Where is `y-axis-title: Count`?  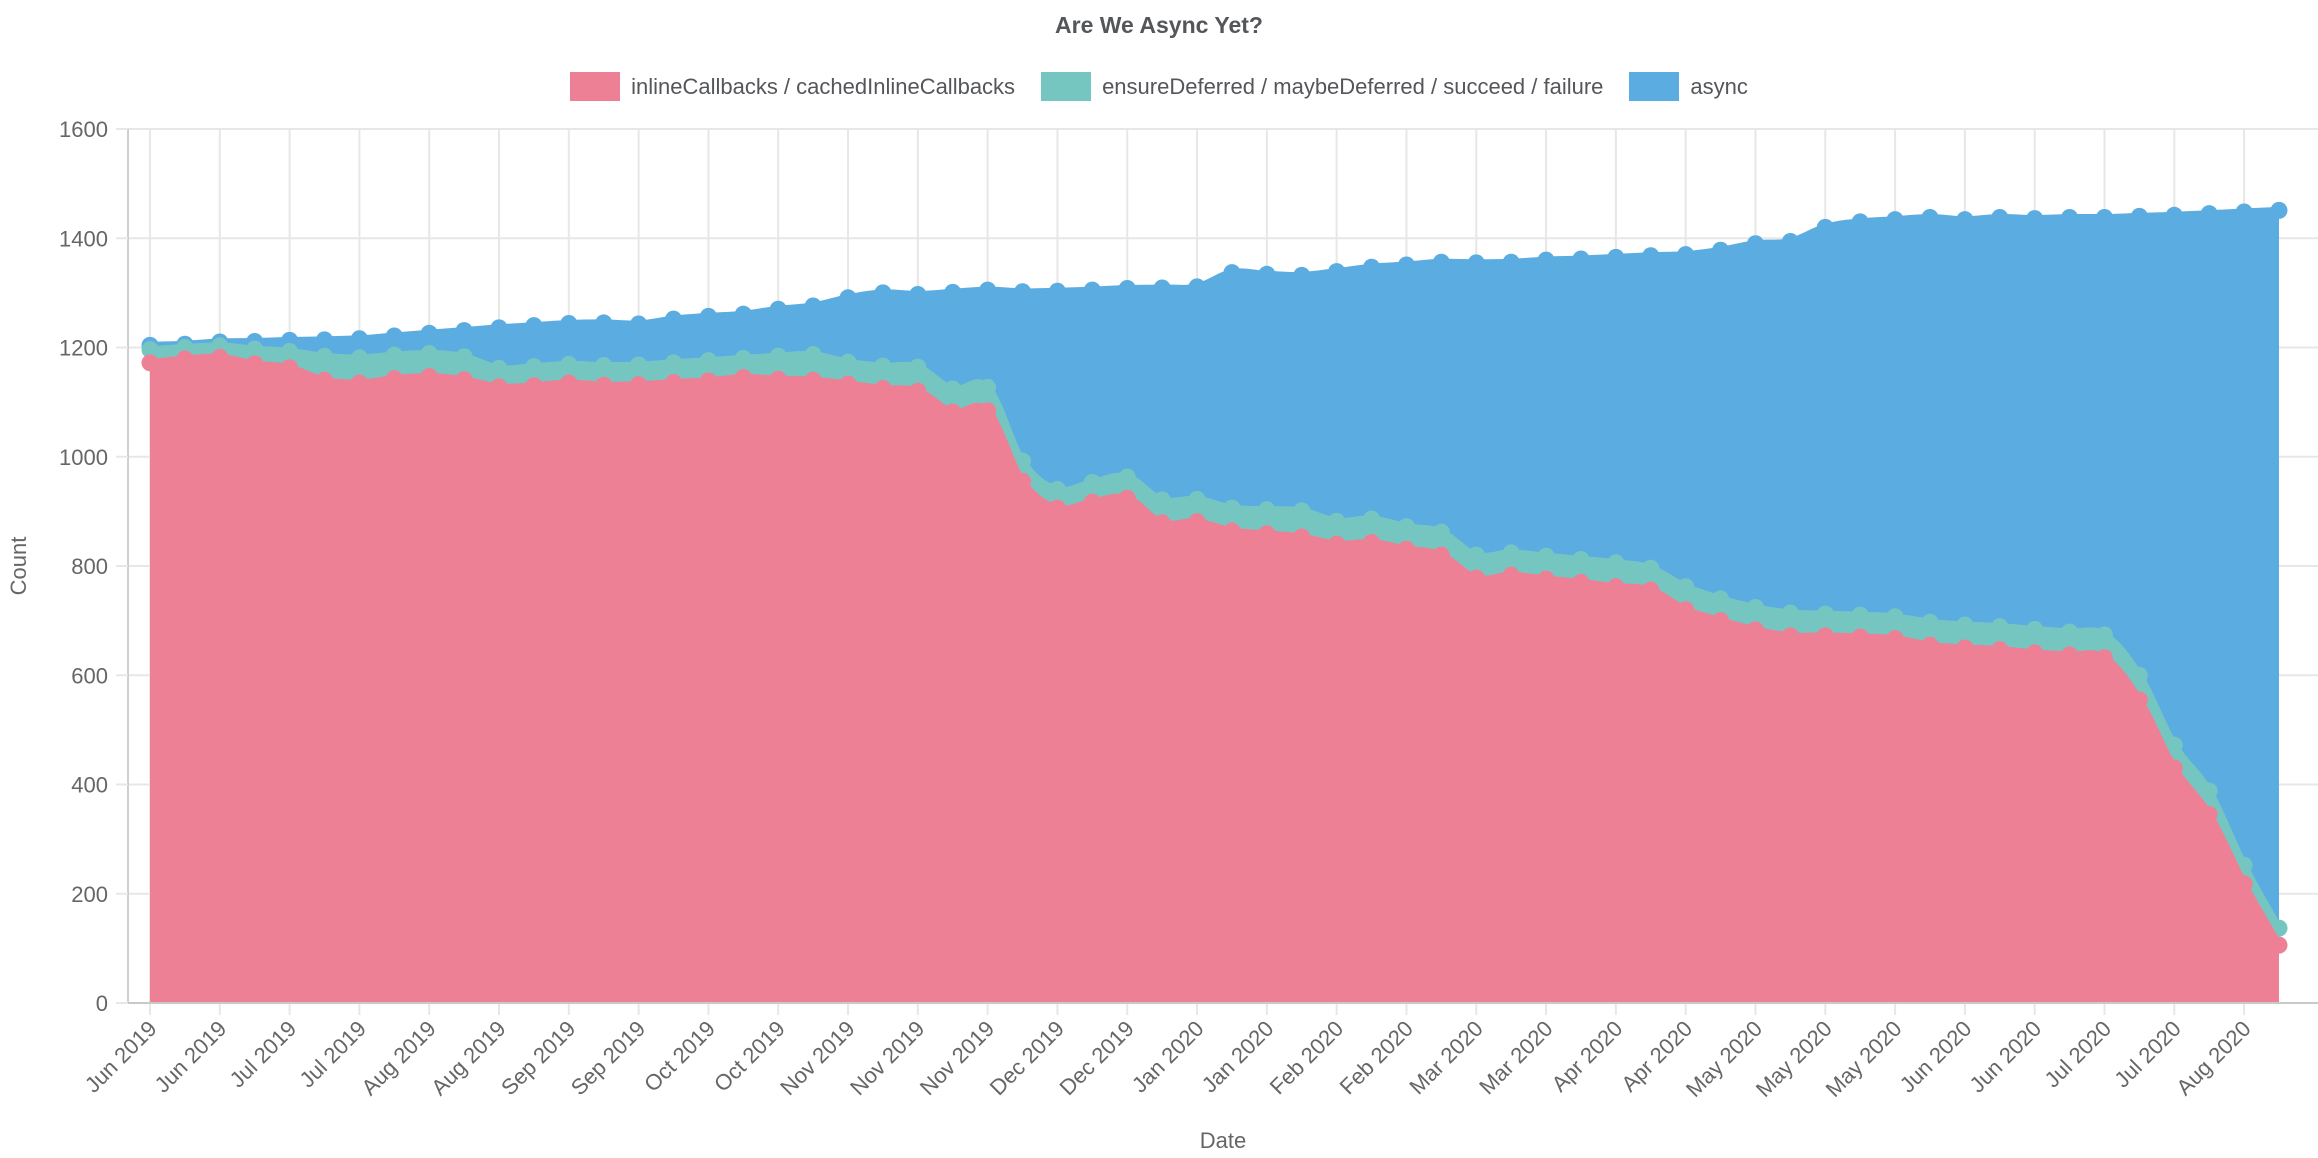 y-axis-title: Count is located at coordinates (18, 566).